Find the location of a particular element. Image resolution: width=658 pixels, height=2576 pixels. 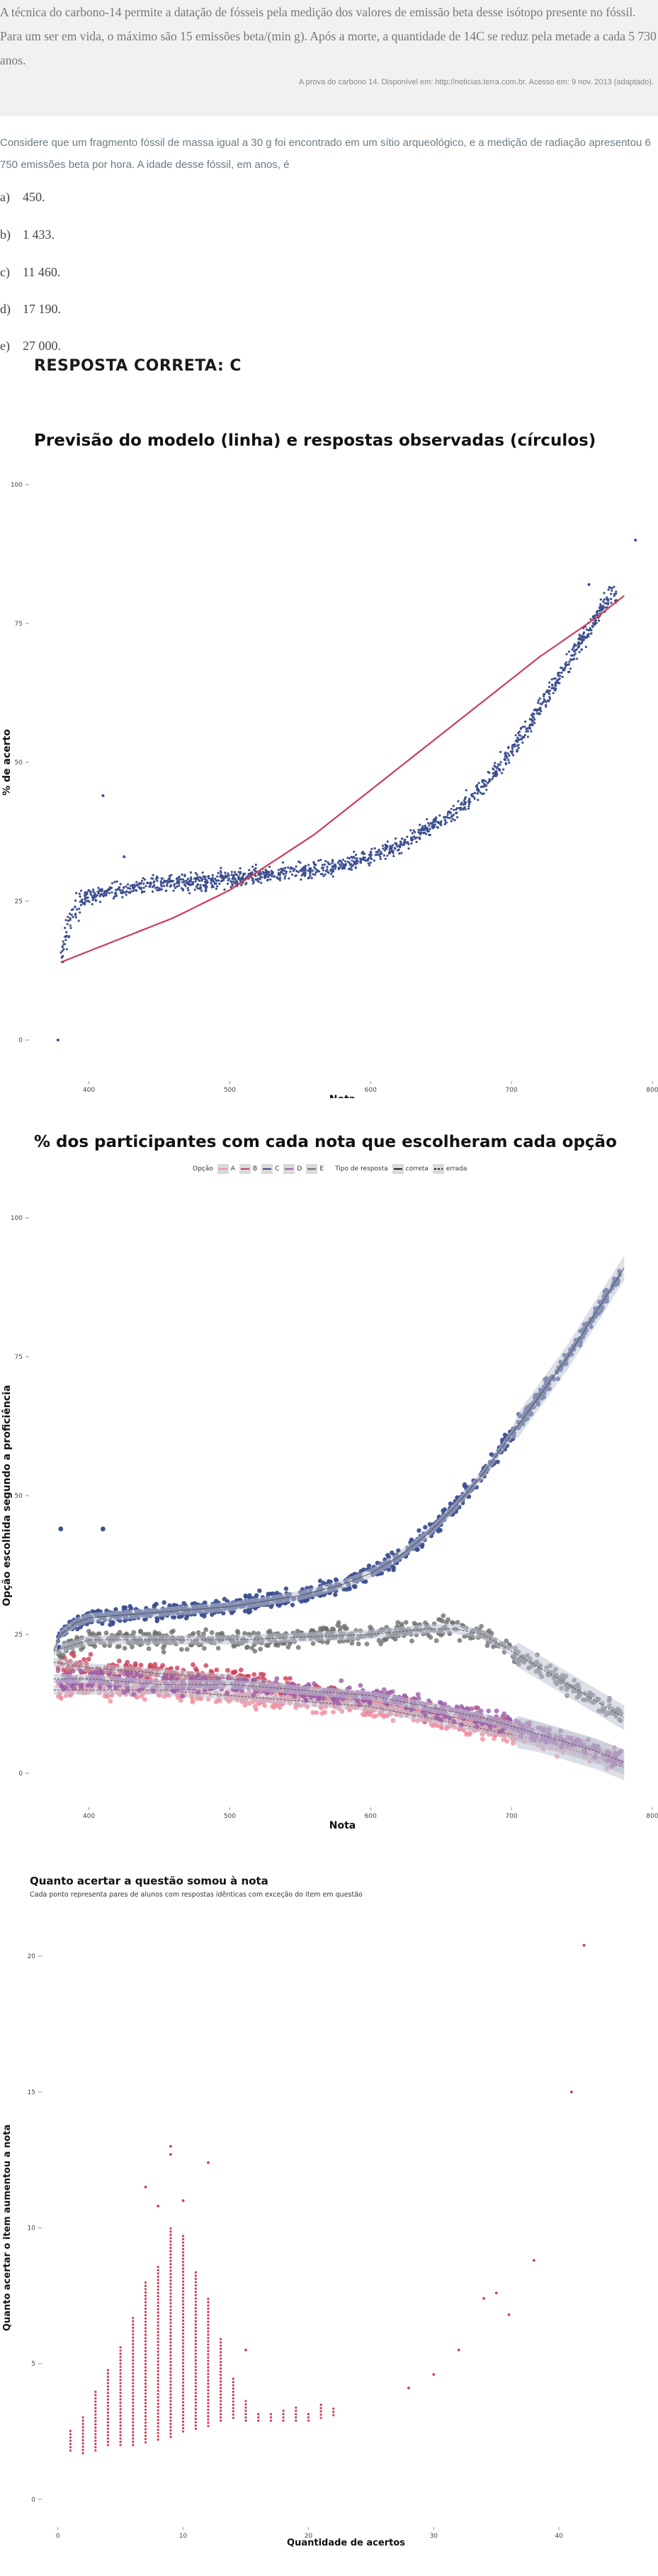

legend-item-b: B is located at coordinates (248, 1169).